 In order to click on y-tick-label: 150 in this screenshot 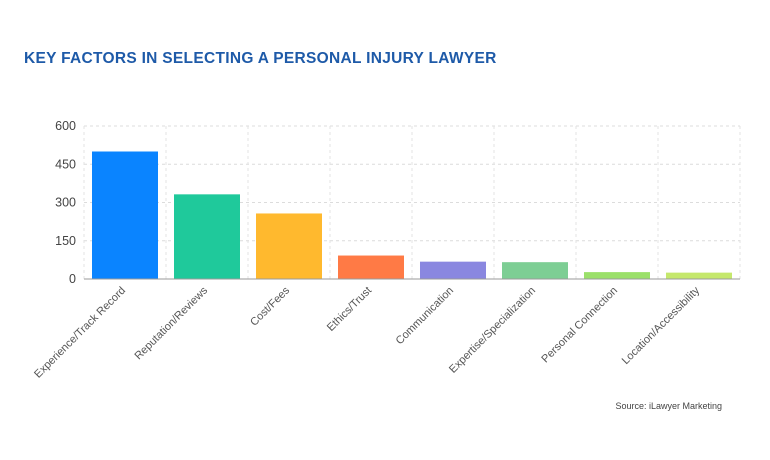, I will do `click(65, 241)`.